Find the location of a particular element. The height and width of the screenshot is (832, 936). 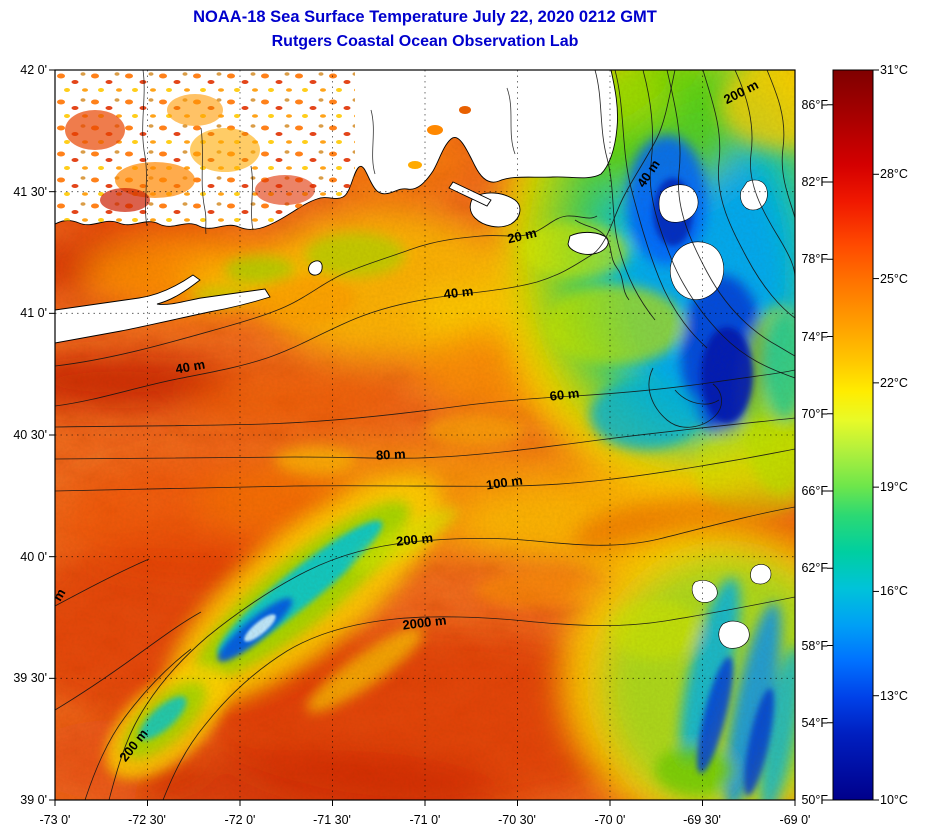

colorbar-c-label: 16°C is located at coordinates (894, 591).